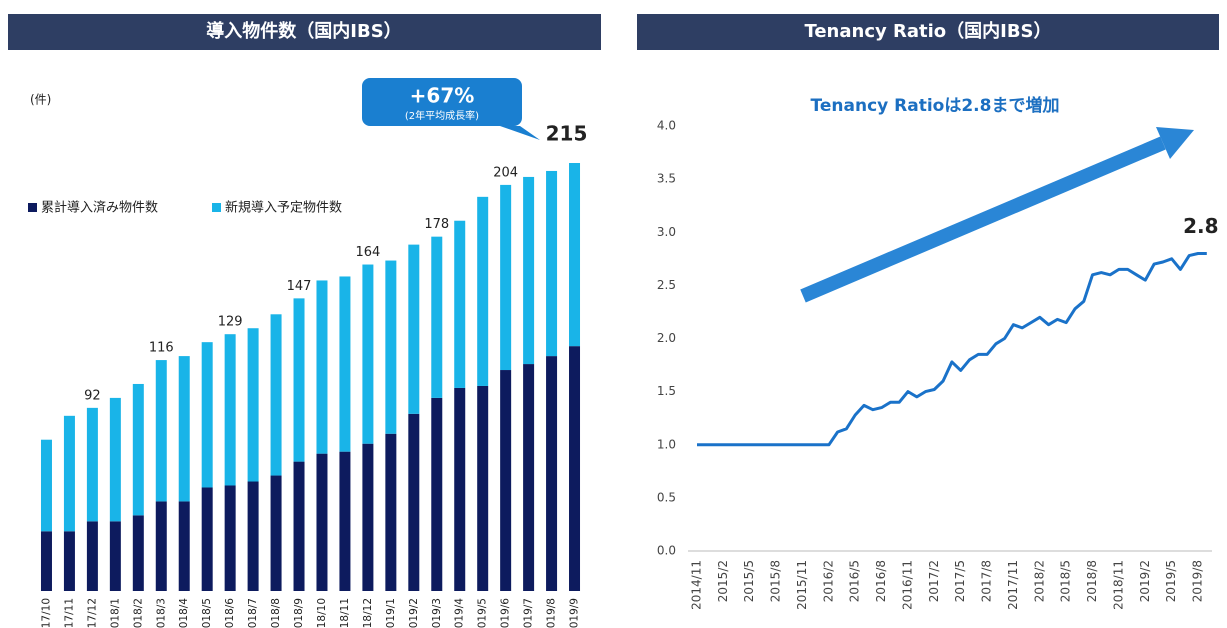  What do you see at coordinates (935, 105) in the screenshot?
I see `headline: Tenancy Ratioは2.8まで増加` at bounding box center [935, 105].